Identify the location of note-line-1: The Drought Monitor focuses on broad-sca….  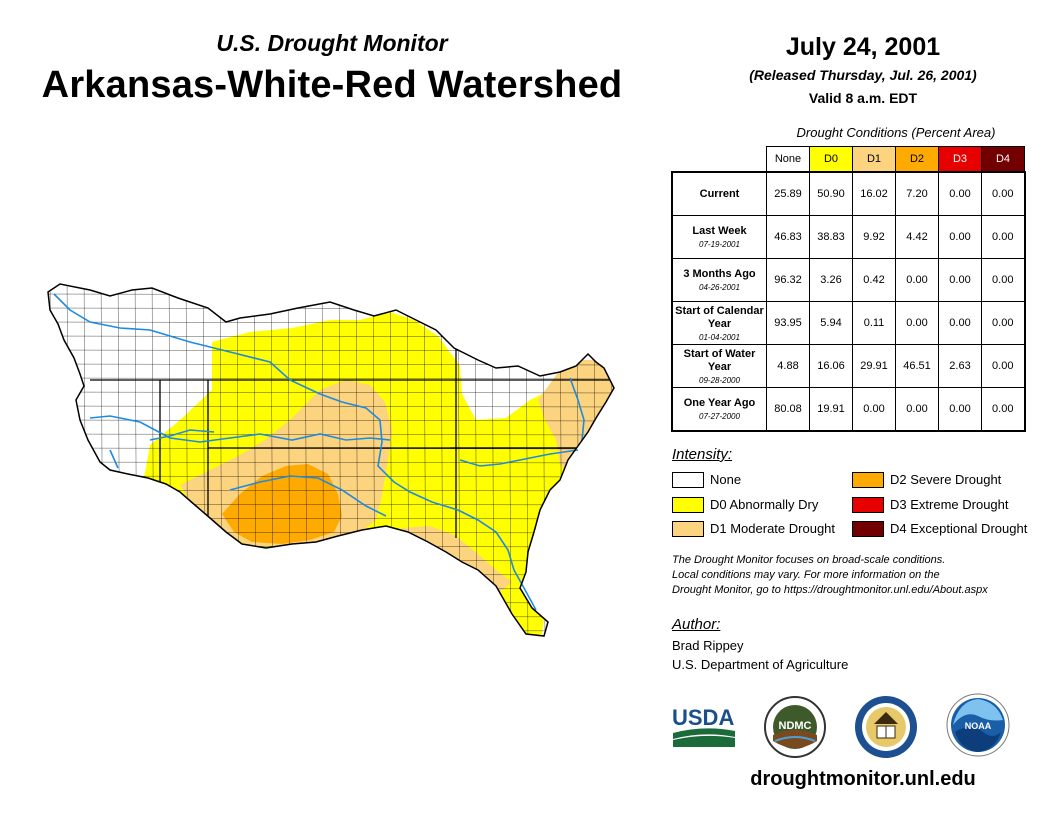
(809, 560).